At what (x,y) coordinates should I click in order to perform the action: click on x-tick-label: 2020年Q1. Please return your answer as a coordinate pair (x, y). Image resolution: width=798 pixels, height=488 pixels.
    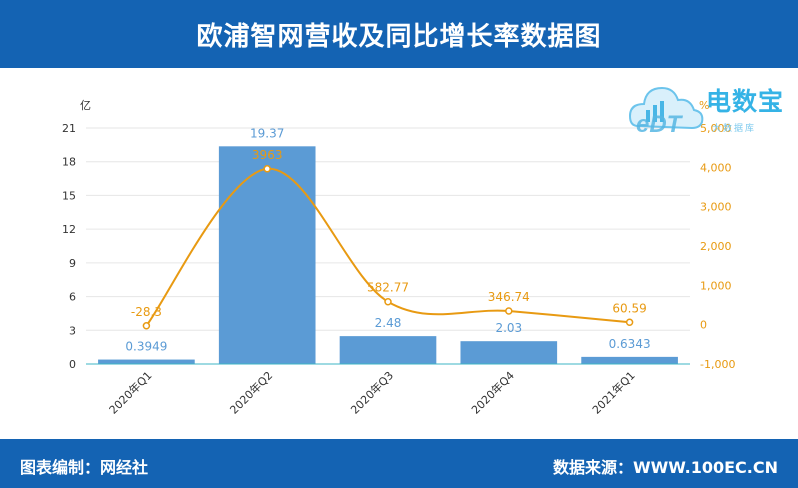
    Looking at the image, I should click on (130, 392).